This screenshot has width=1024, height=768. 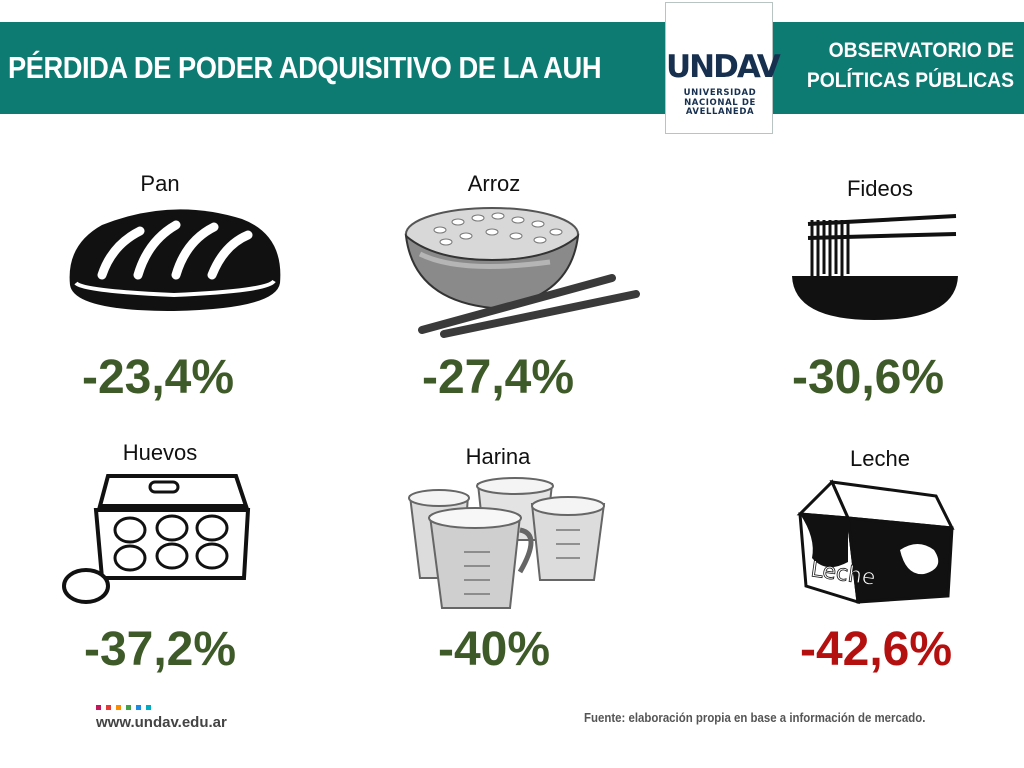 I want to click on observatorio-line-1: OBSERVATORIO DE, so click(x=921, y=50).